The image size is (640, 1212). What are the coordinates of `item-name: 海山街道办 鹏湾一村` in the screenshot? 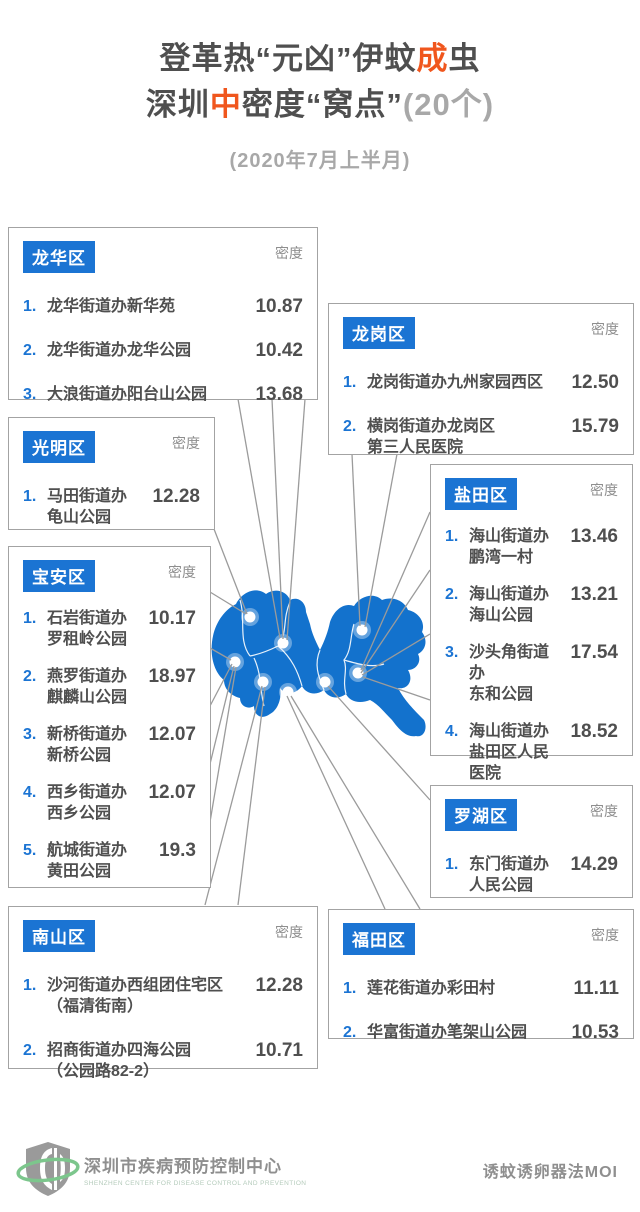 It's located at (509, 547).